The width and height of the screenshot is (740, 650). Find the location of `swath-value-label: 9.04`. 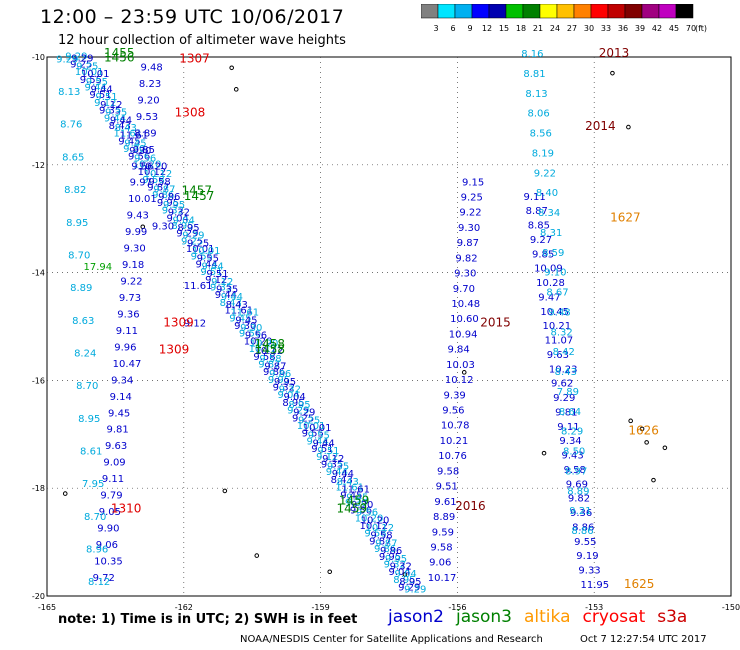

swath-value-label: 9.04 is located at coordinates (295, 397).